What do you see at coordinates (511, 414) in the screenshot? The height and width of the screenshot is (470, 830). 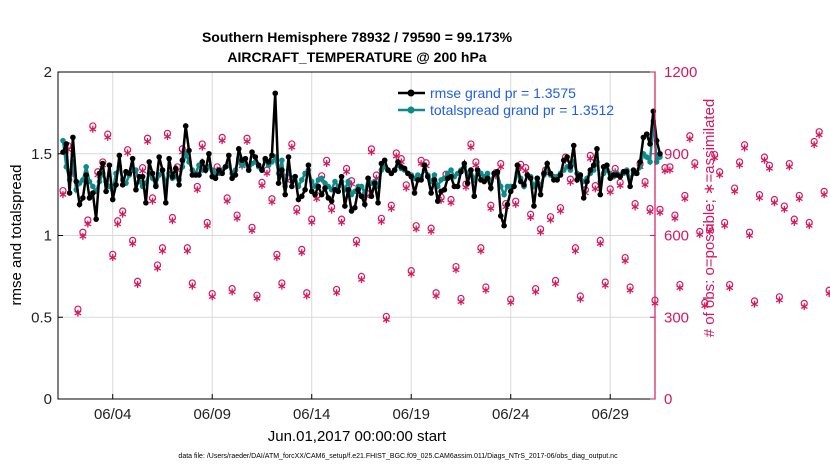 I see `x-tick-label: 06/24` at bounding box center [511, 414].